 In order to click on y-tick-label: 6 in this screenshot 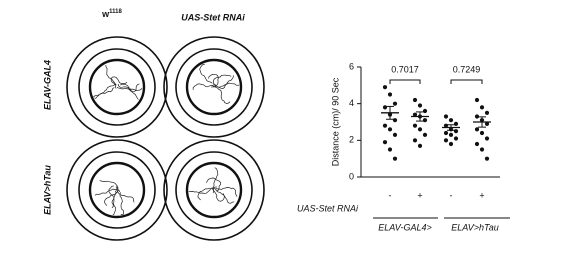, I will do `click(351, 66)`.